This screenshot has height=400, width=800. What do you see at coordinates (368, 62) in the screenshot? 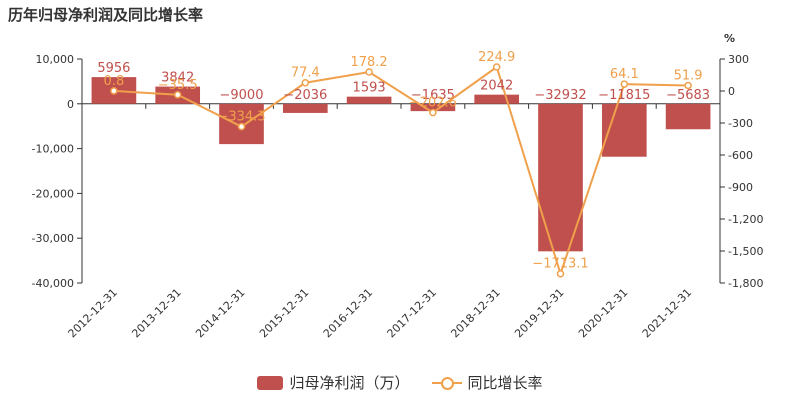
I see `growth-data-label: 178.2` at bounding box center [368, 62].